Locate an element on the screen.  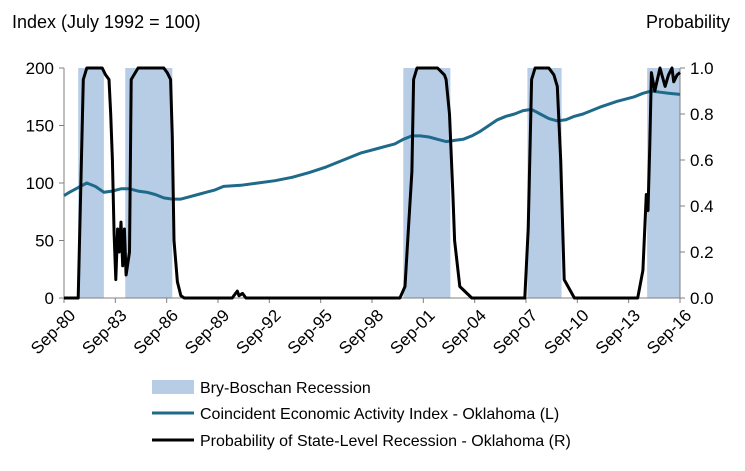
left-tick-label: 50 is located at coordinates (44, 241).